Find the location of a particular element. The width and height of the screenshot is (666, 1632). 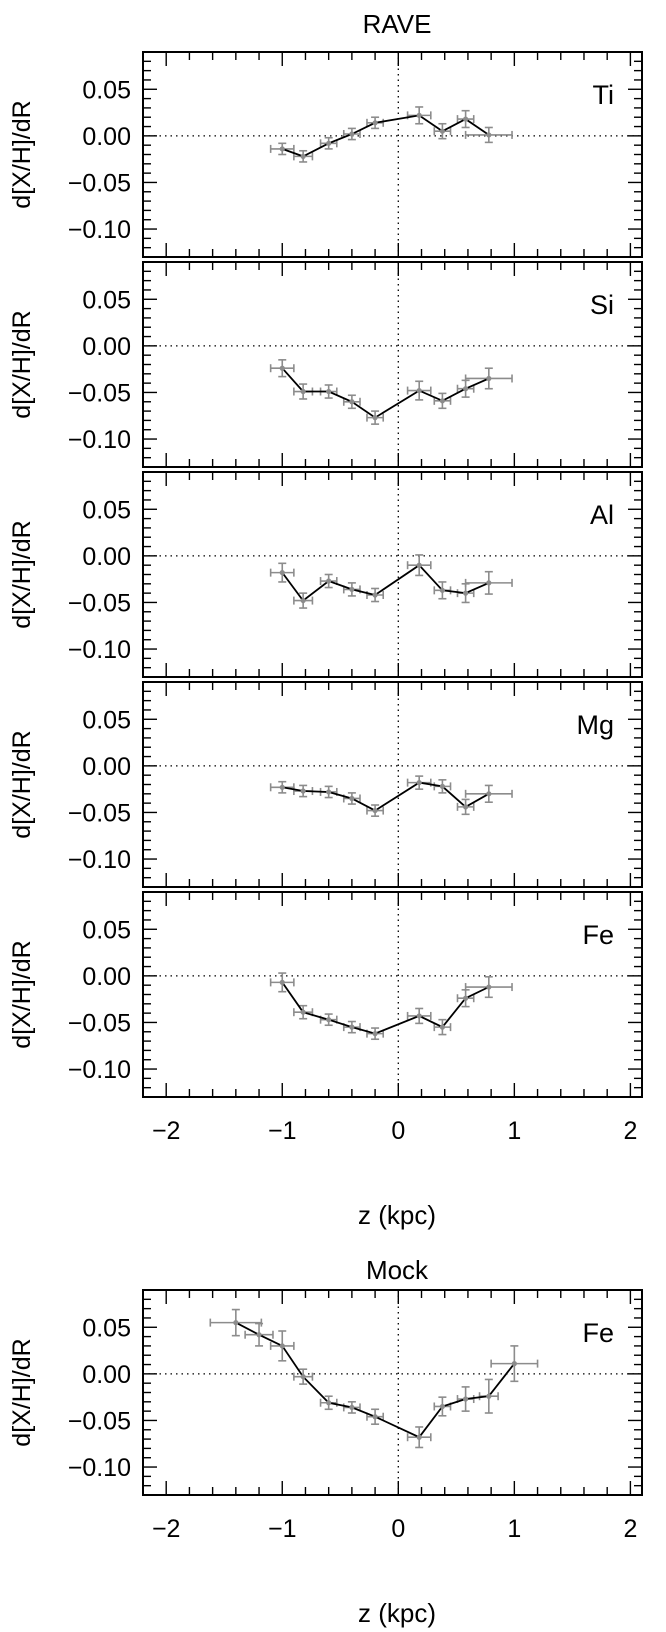

xlabel-mock: z (kpc) is located at coordinates (397, 1613).